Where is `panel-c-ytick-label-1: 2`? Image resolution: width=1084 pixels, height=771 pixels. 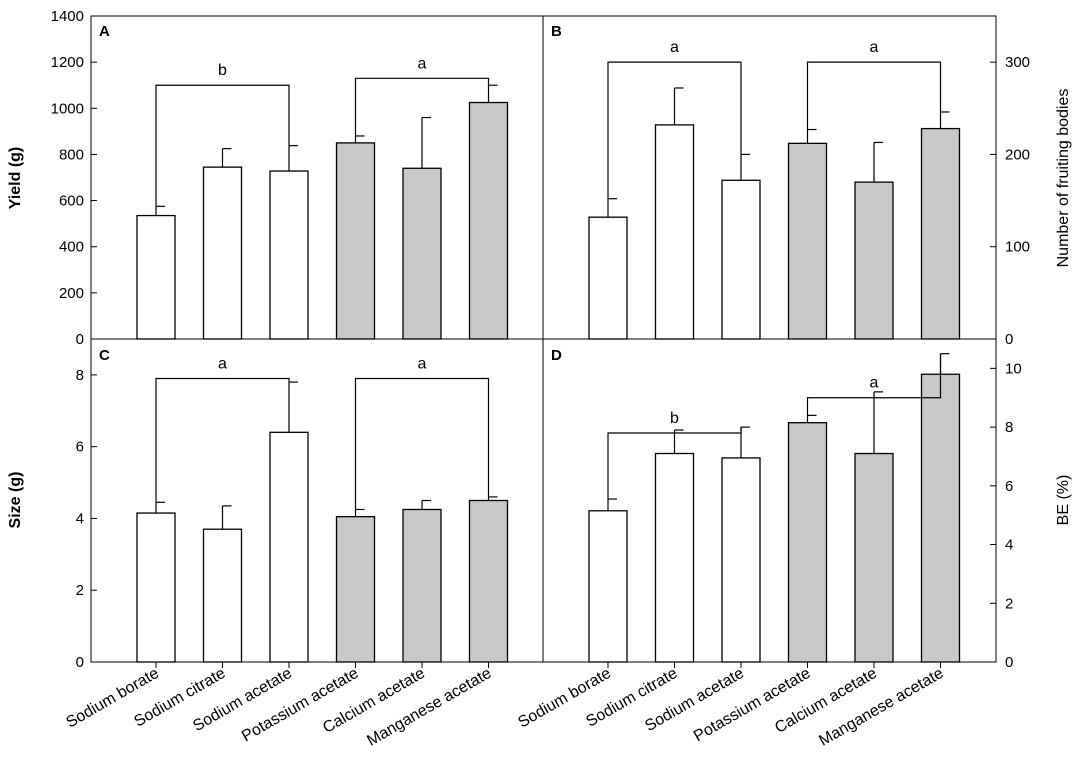
panel-c-ytick-label-1: 2 is located at coordinates (80, 590).